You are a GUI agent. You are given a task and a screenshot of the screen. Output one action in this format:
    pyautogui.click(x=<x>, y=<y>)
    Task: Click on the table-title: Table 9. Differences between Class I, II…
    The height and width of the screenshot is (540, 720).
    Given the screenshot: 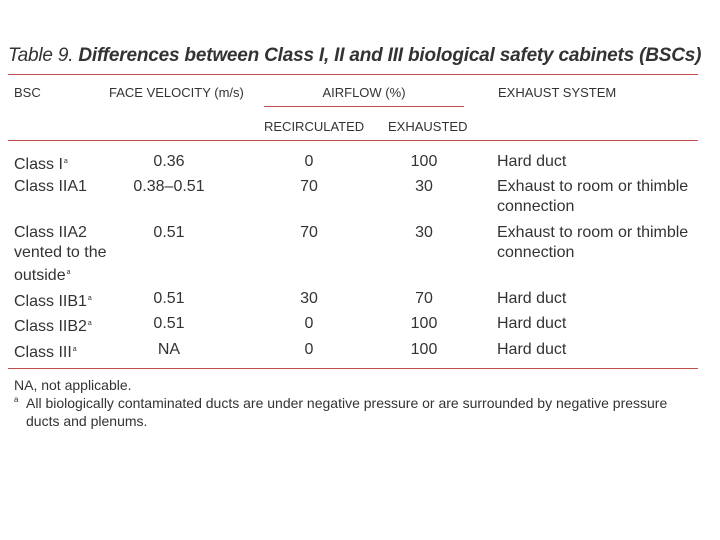 What is the action you would take?
    pyautogui.click(x=354, y=56)
    